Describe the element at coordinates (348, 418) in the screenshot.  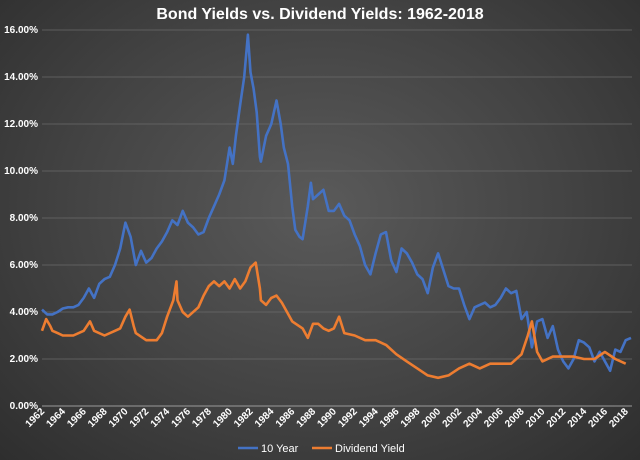
I see `x-tick-label: 1992` at that location.